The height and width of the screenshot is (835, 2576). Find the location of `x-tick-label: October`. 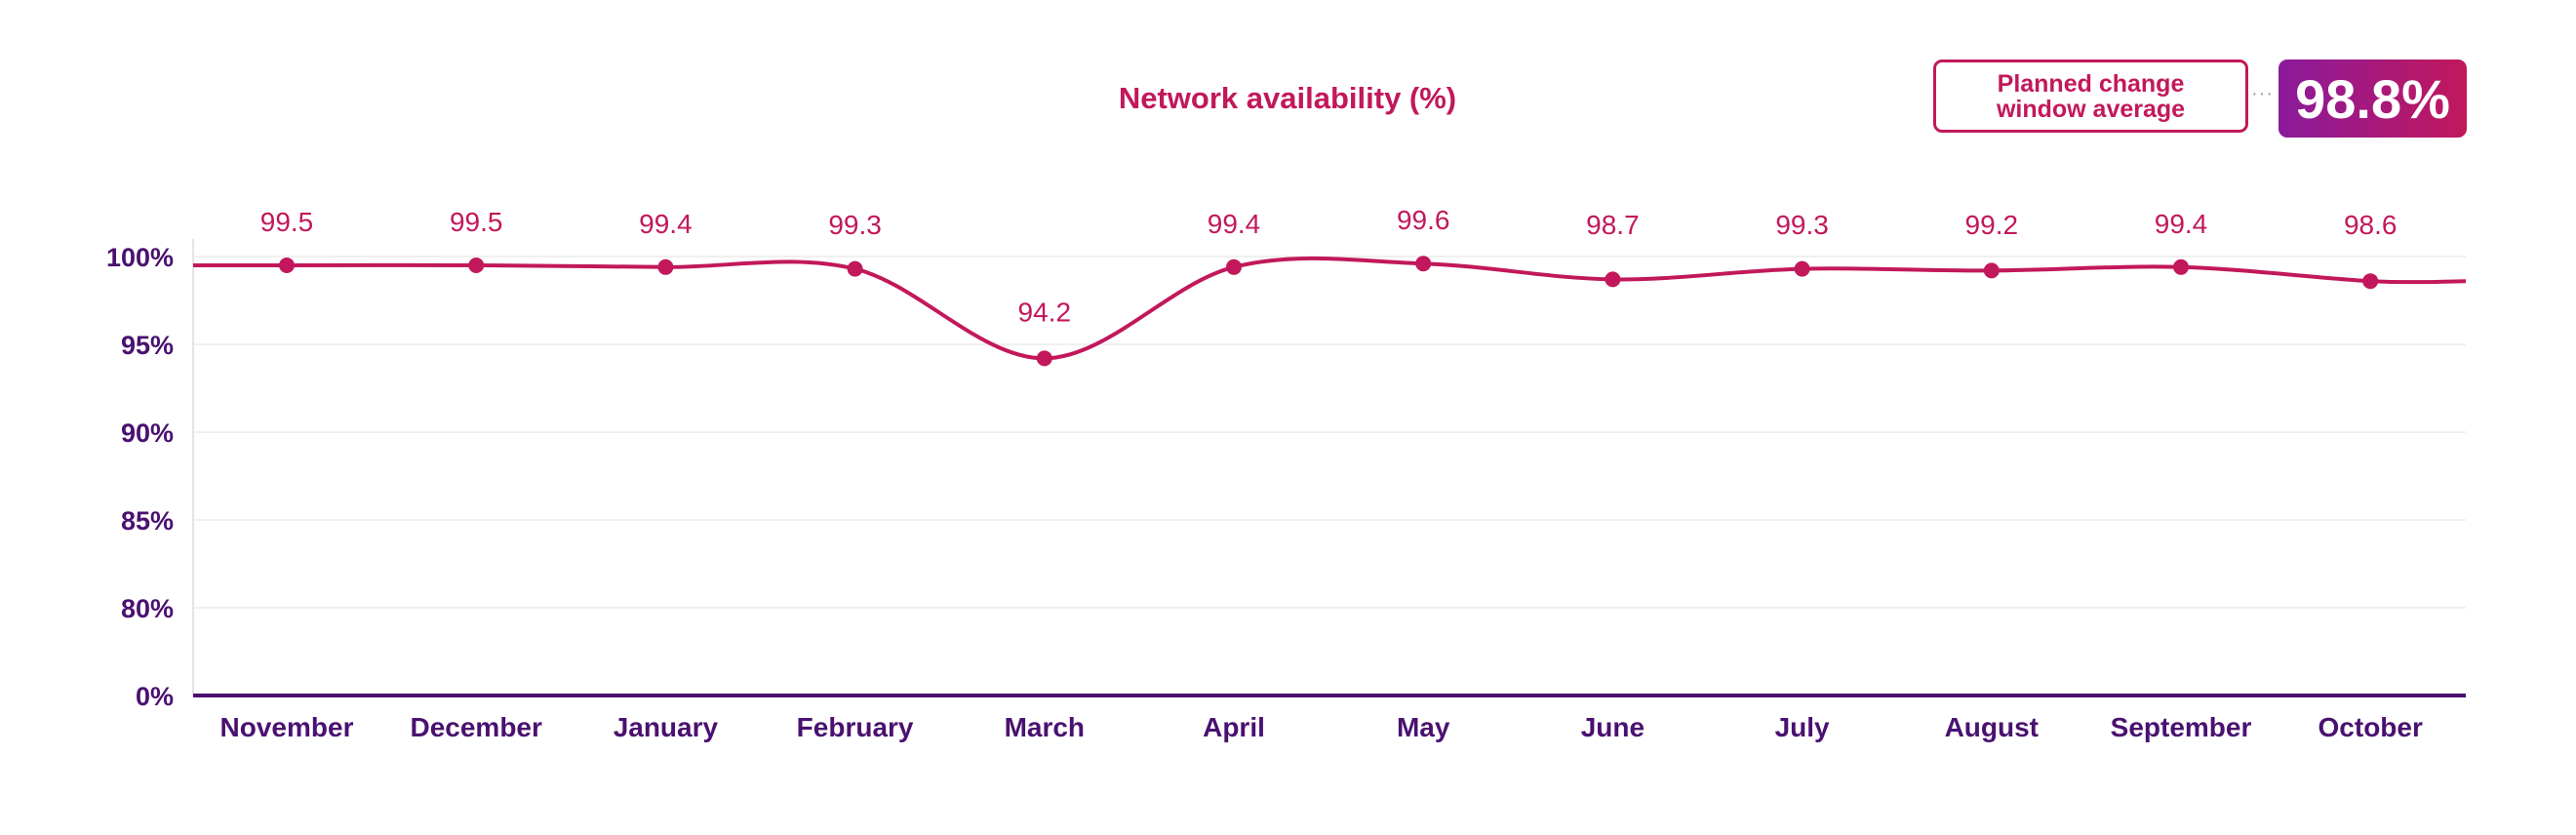

x-tick-label: October is located at coordinates (2370, 727).